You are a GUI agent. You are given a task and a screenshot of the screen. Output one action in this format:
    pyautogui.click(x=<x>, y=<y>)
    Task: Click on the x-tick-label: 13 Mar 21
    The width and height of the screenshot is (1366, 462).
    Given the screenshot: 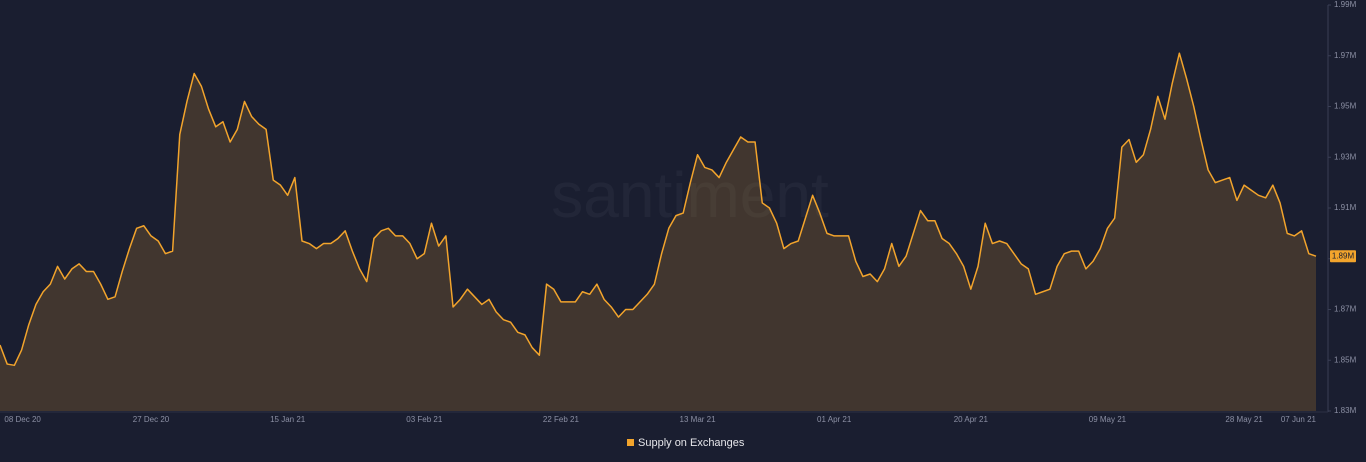 What is the action you would take?
    pyautogui.click(x=698, y=419)
    